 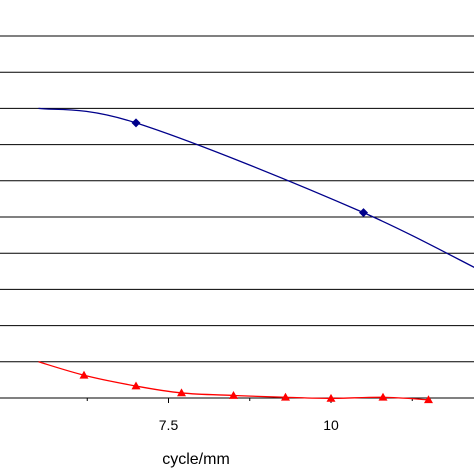 What do you see at coordinates (196, 459) in the screenshot?
I see `x-axis-label: cycle/mm` at bounding box center [196, 459].